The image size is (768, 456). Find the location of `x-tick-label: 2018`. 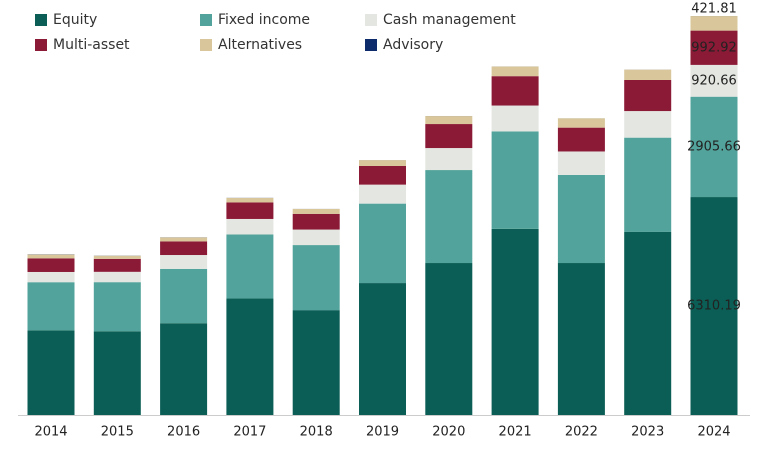

x-tick-label: 2018 is located at coordinates (316, 432).